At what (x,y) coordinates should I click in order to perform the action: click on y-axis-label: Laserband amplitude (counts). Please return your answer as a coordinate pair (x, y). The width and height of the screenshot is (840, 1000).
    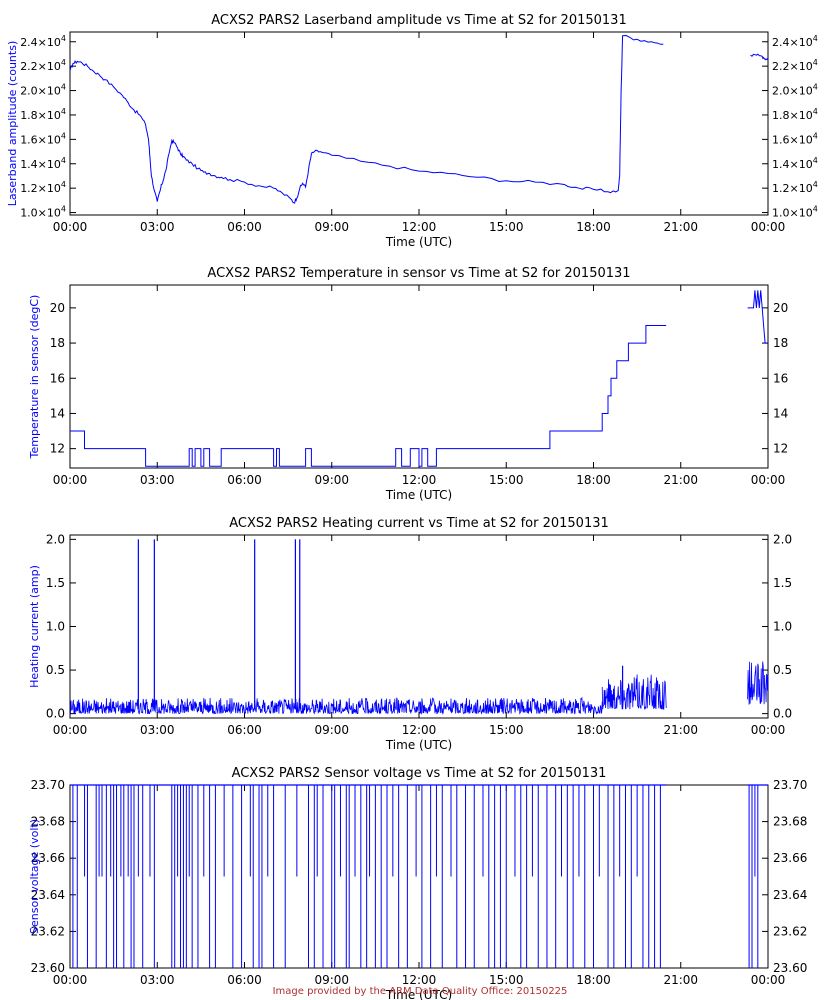
    Looking at the image, I should click on (12, 124).